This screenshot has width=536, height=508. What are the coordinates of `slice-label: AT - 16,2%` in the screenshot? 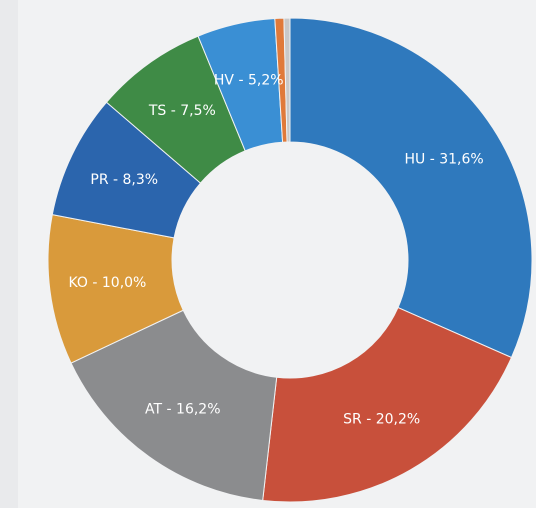 It's located at (182, 410).